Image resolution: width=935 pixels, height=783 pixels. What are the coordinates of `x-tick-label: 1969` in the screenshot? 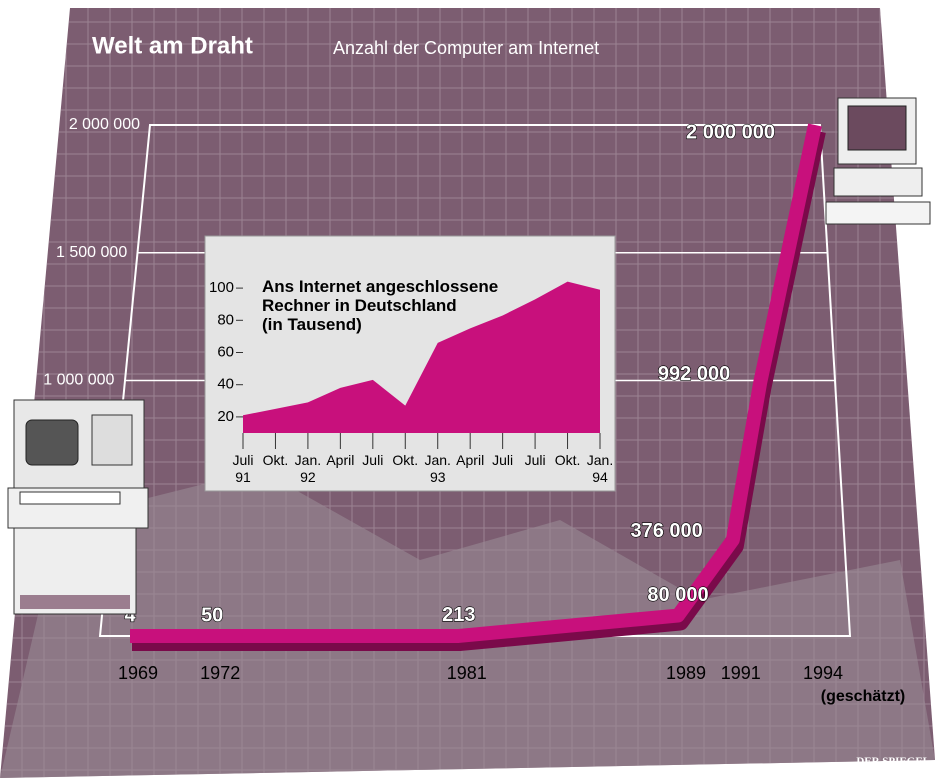 It's located at (138, 673).